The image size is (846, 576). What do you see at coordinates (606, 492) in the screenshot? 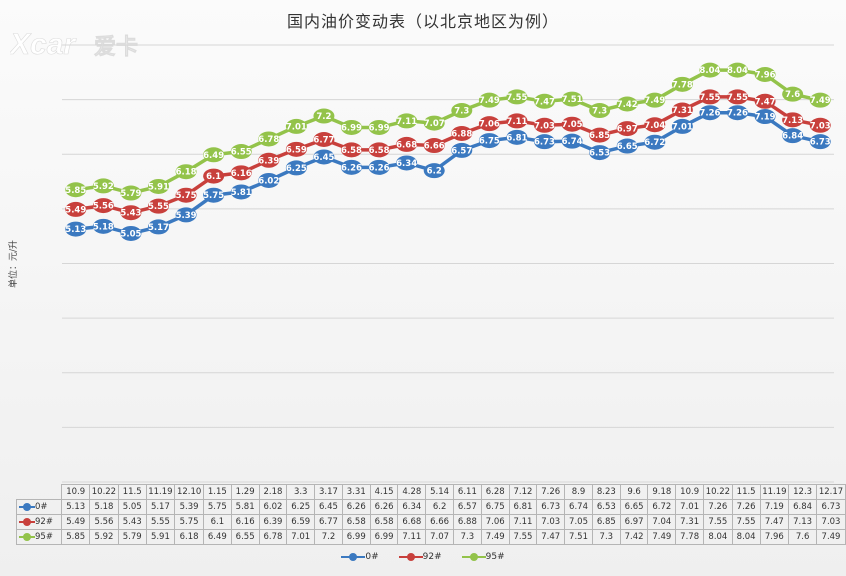
I see `x-tick-label: 8.23` at bounding box center [606, 492].